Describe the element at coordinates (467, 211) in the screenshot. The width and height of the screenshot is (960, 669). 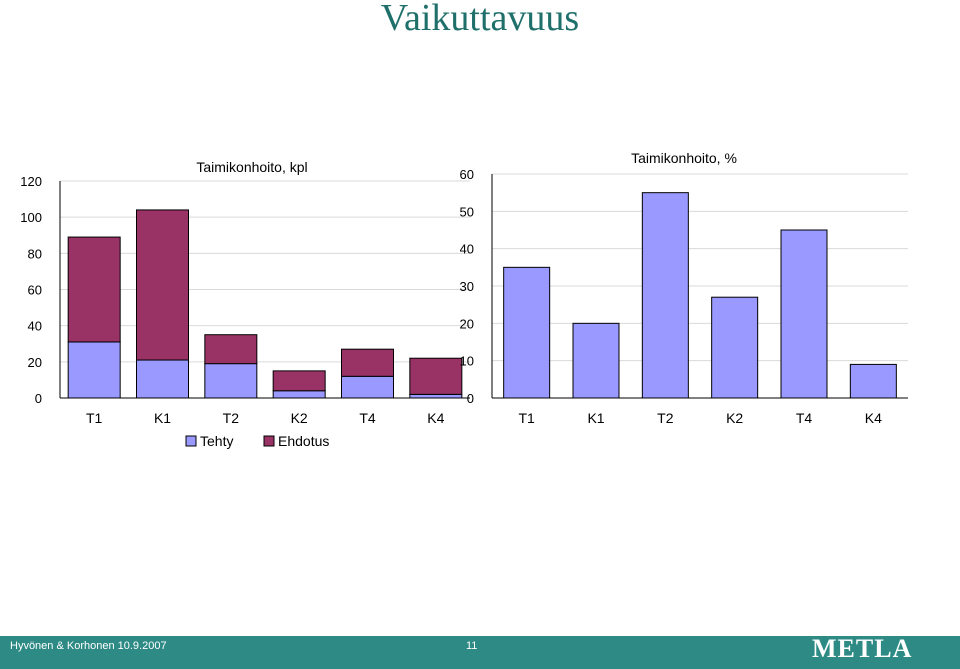
I see `y-tick-label: 50` at that location.